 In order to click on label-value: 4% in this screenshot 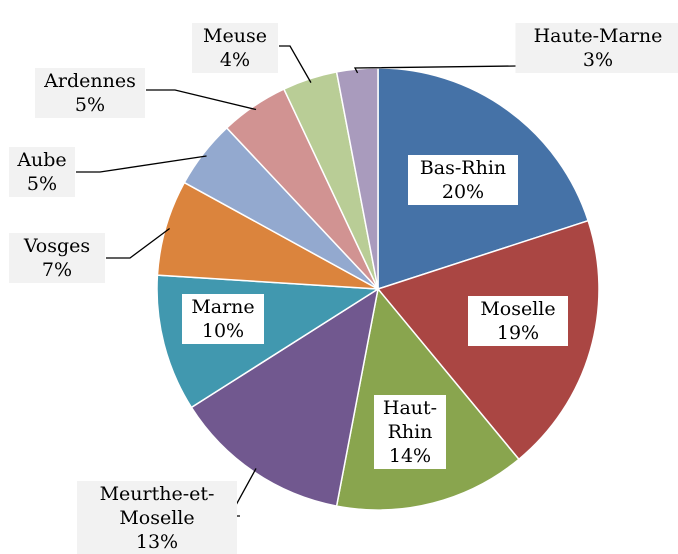, I will do `click(235, 60)`.